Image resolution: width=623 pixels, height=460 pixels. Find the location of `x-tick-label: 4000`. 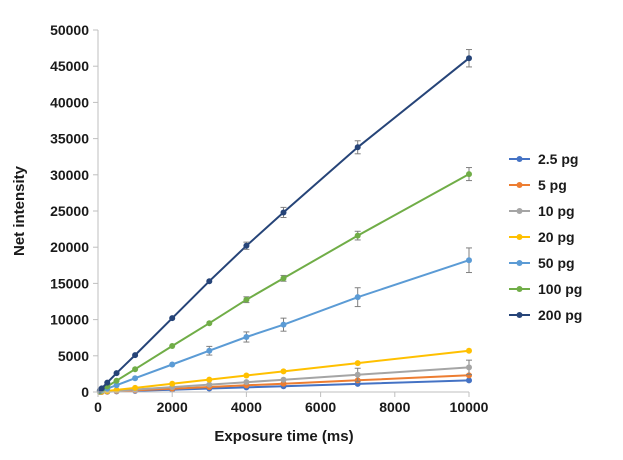

x-tick-label: 4000 is located at coordinates (246, 407).